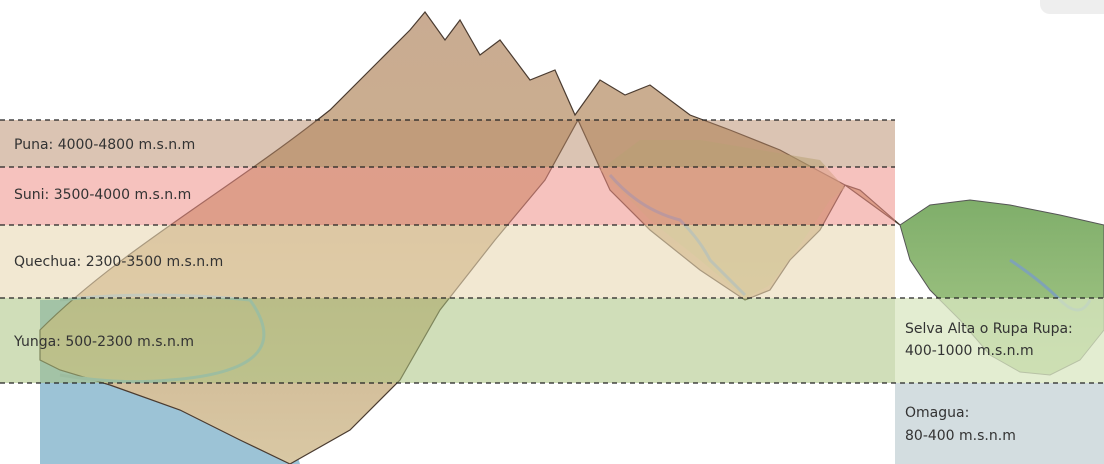 Image resolution: width=1104 pixels, height=464 pixels. What do you see at coordinates (1072, 7) in the screenshot?
I see `corner-tab` at bounding box center [1072, 7].